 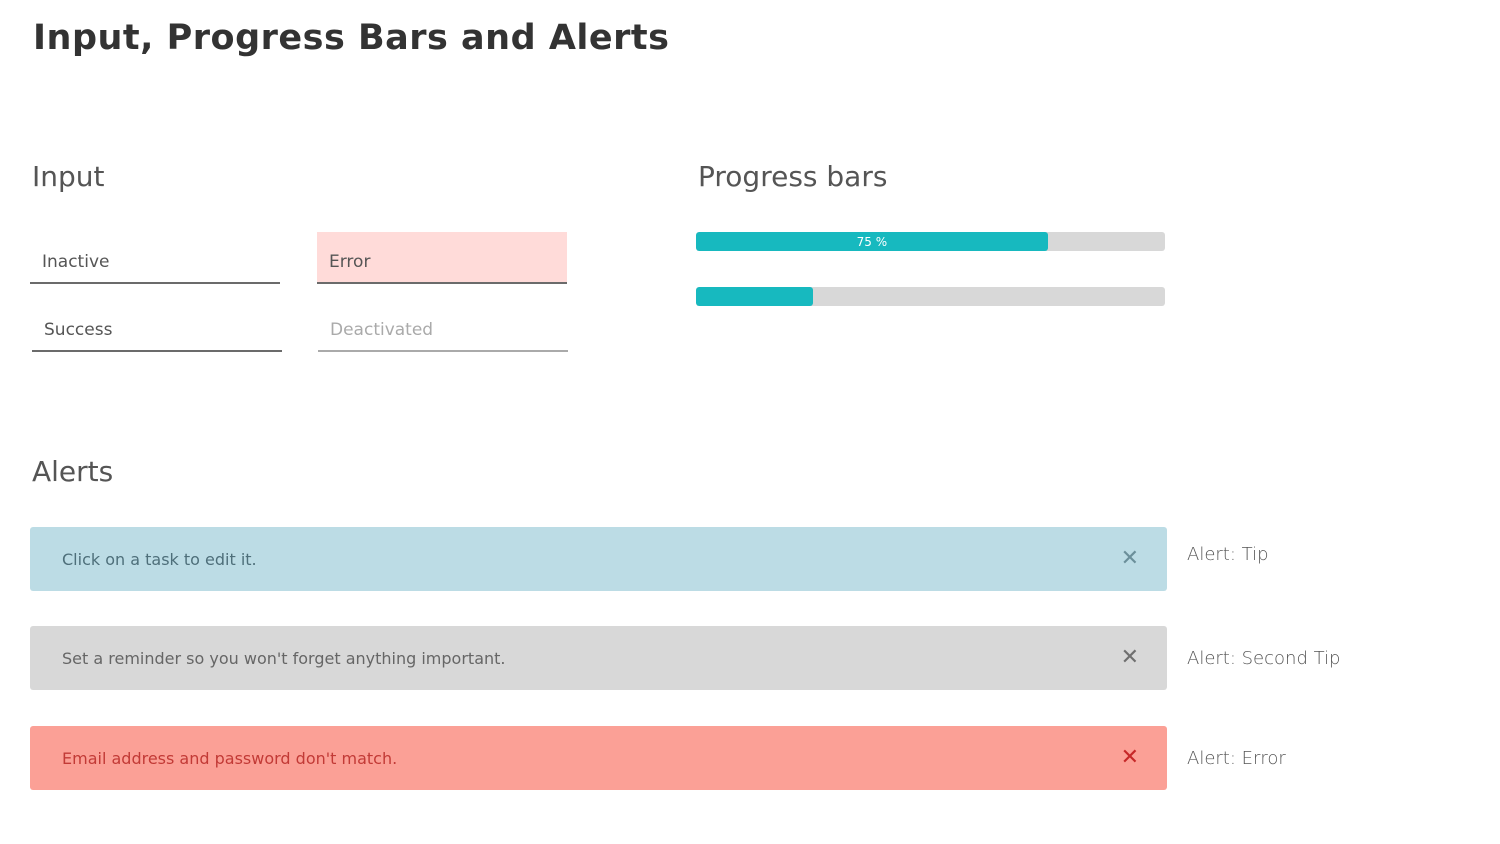 I want to click on alerts-section-title: Alerts, so click(x=73, y=471).